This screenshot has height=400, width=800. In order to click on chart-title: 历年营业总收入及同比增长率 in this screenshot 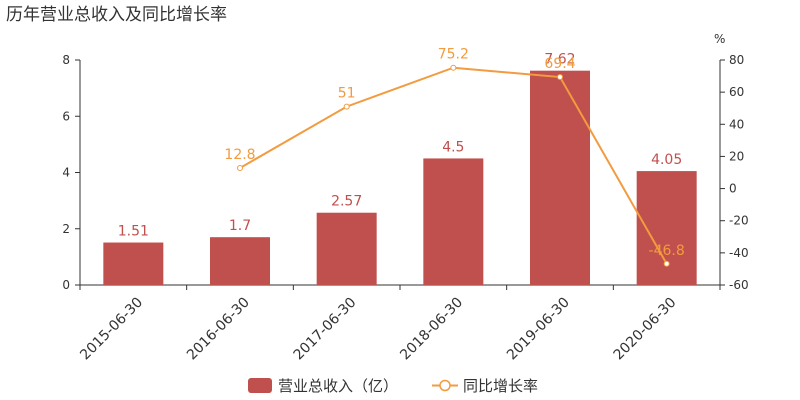, I will do `click(116, 15)`.